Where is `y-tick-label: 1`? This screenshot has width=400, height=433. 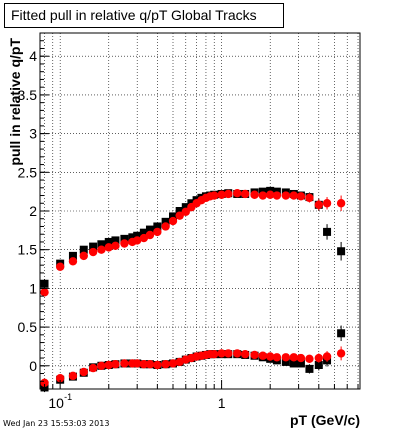
y-tick-label: 1 is located at coordinates (33, 288).